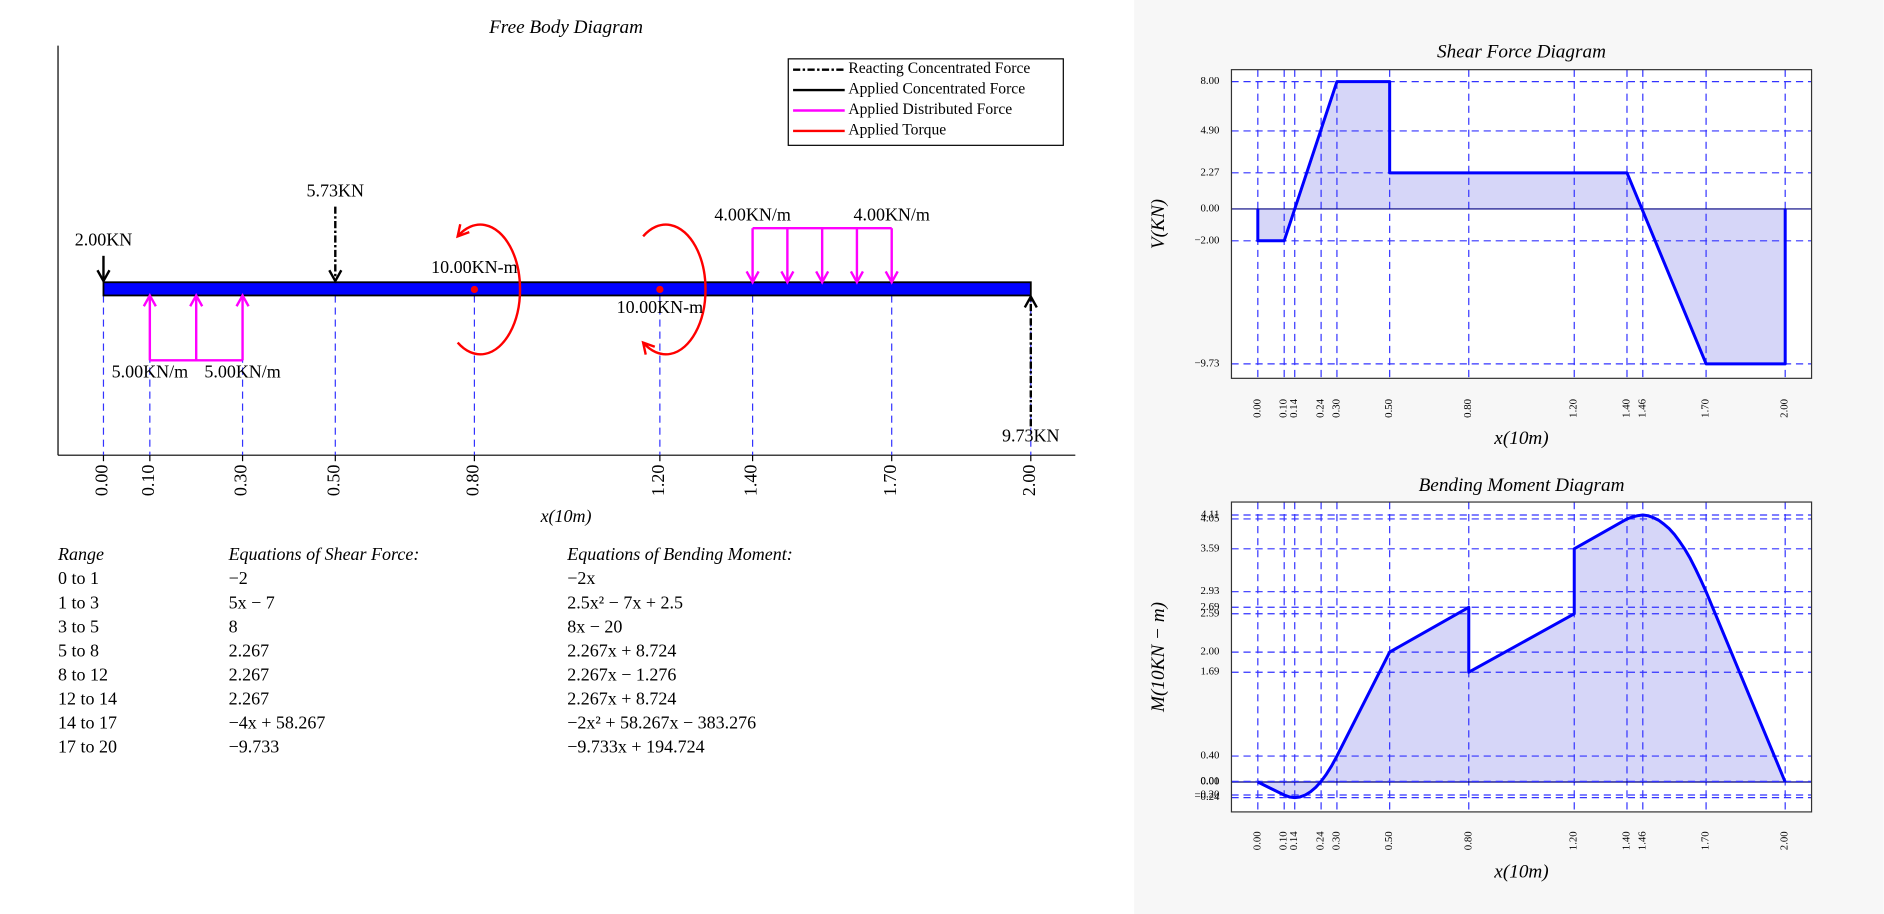  What do you see at coordinates (150, 372) in the screenshot?
I see `load-label: 5.00KN/m` at bounding box center [150, 372].